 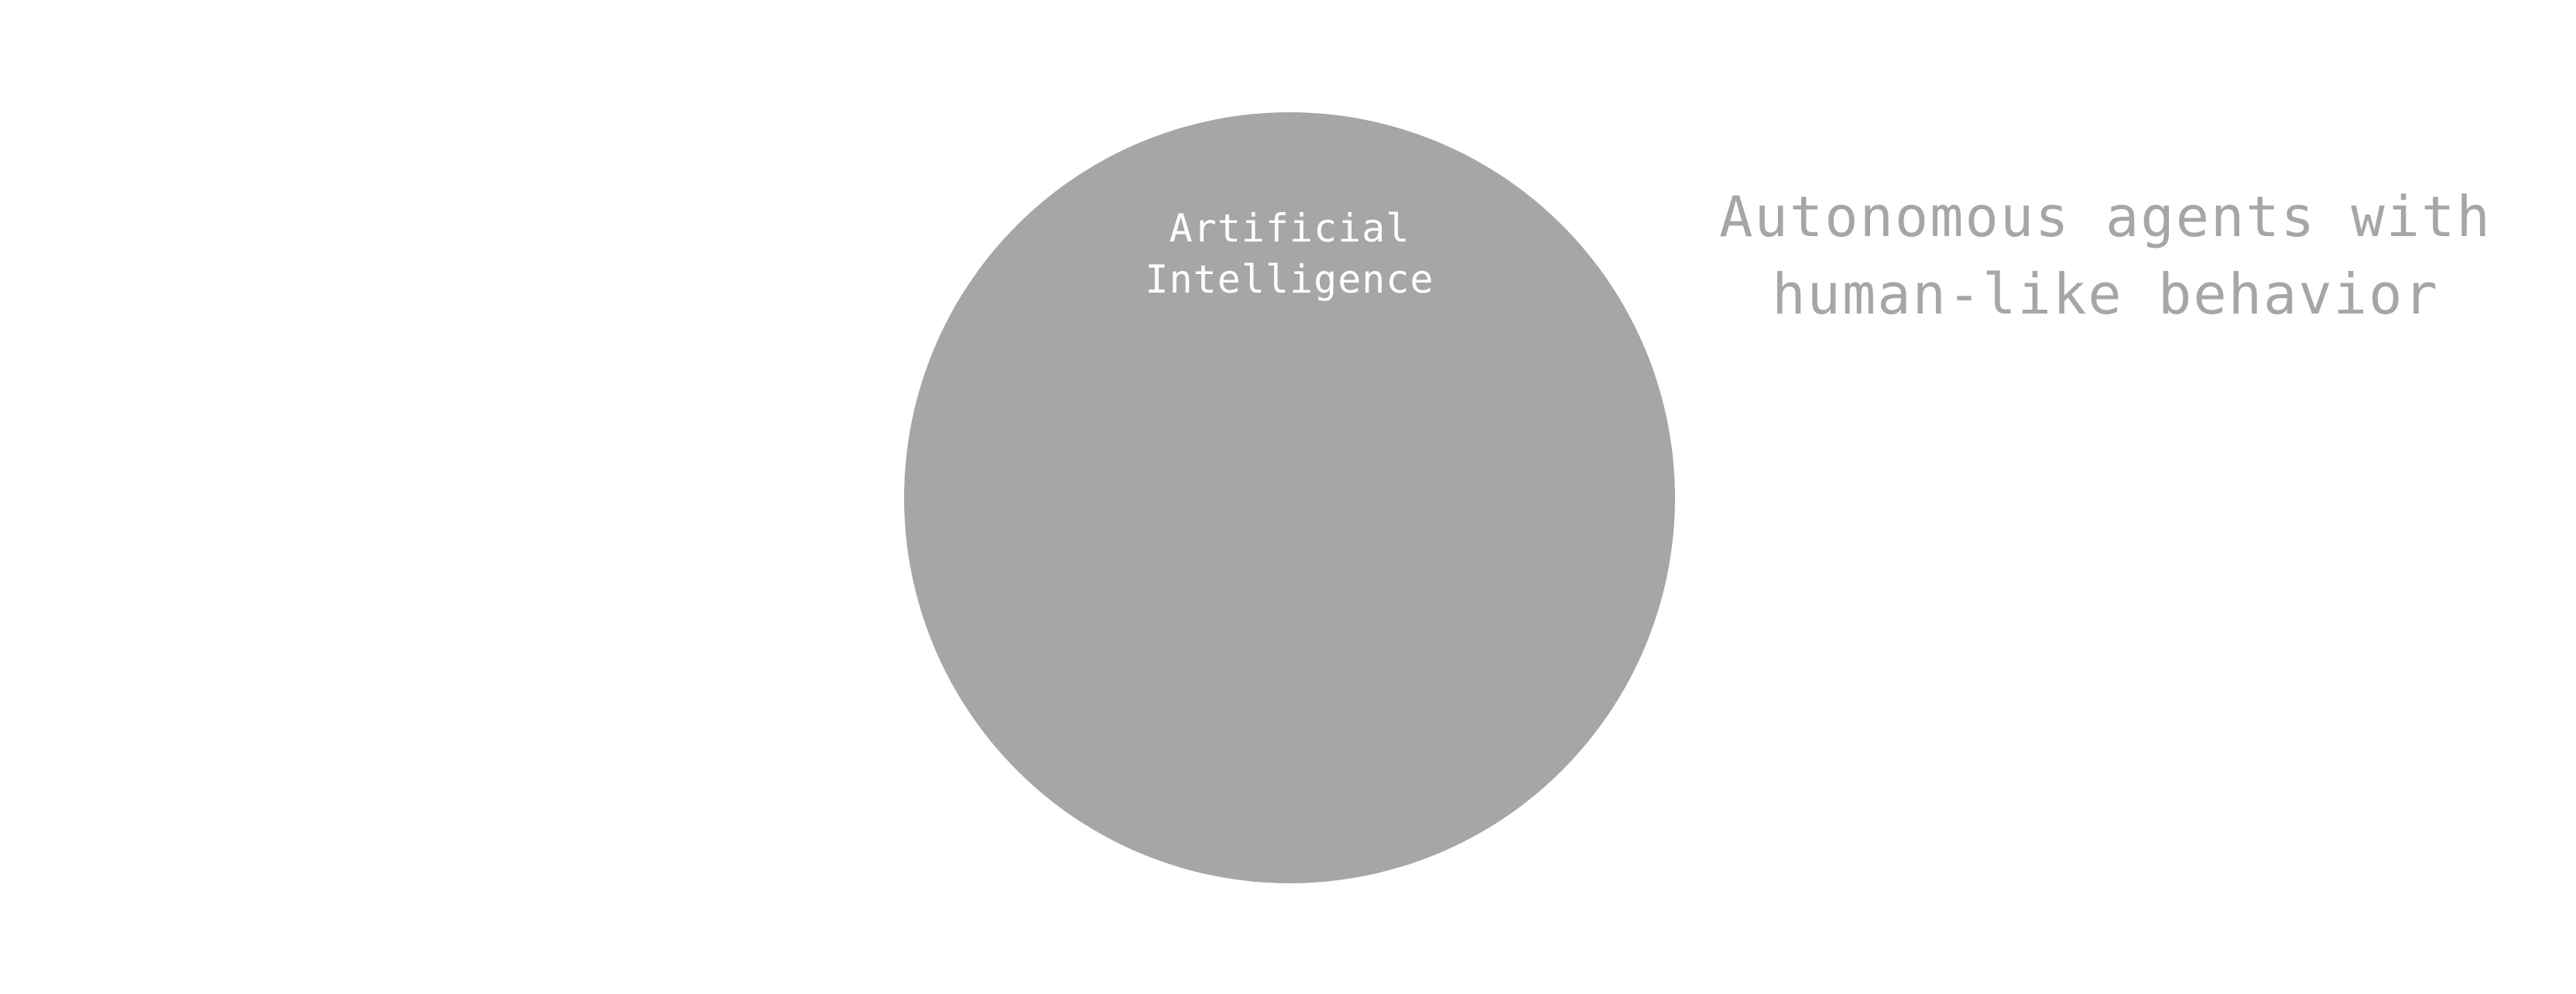 I want to click on ai-label-line-1: Artificial, so click(x=1289, y=229).